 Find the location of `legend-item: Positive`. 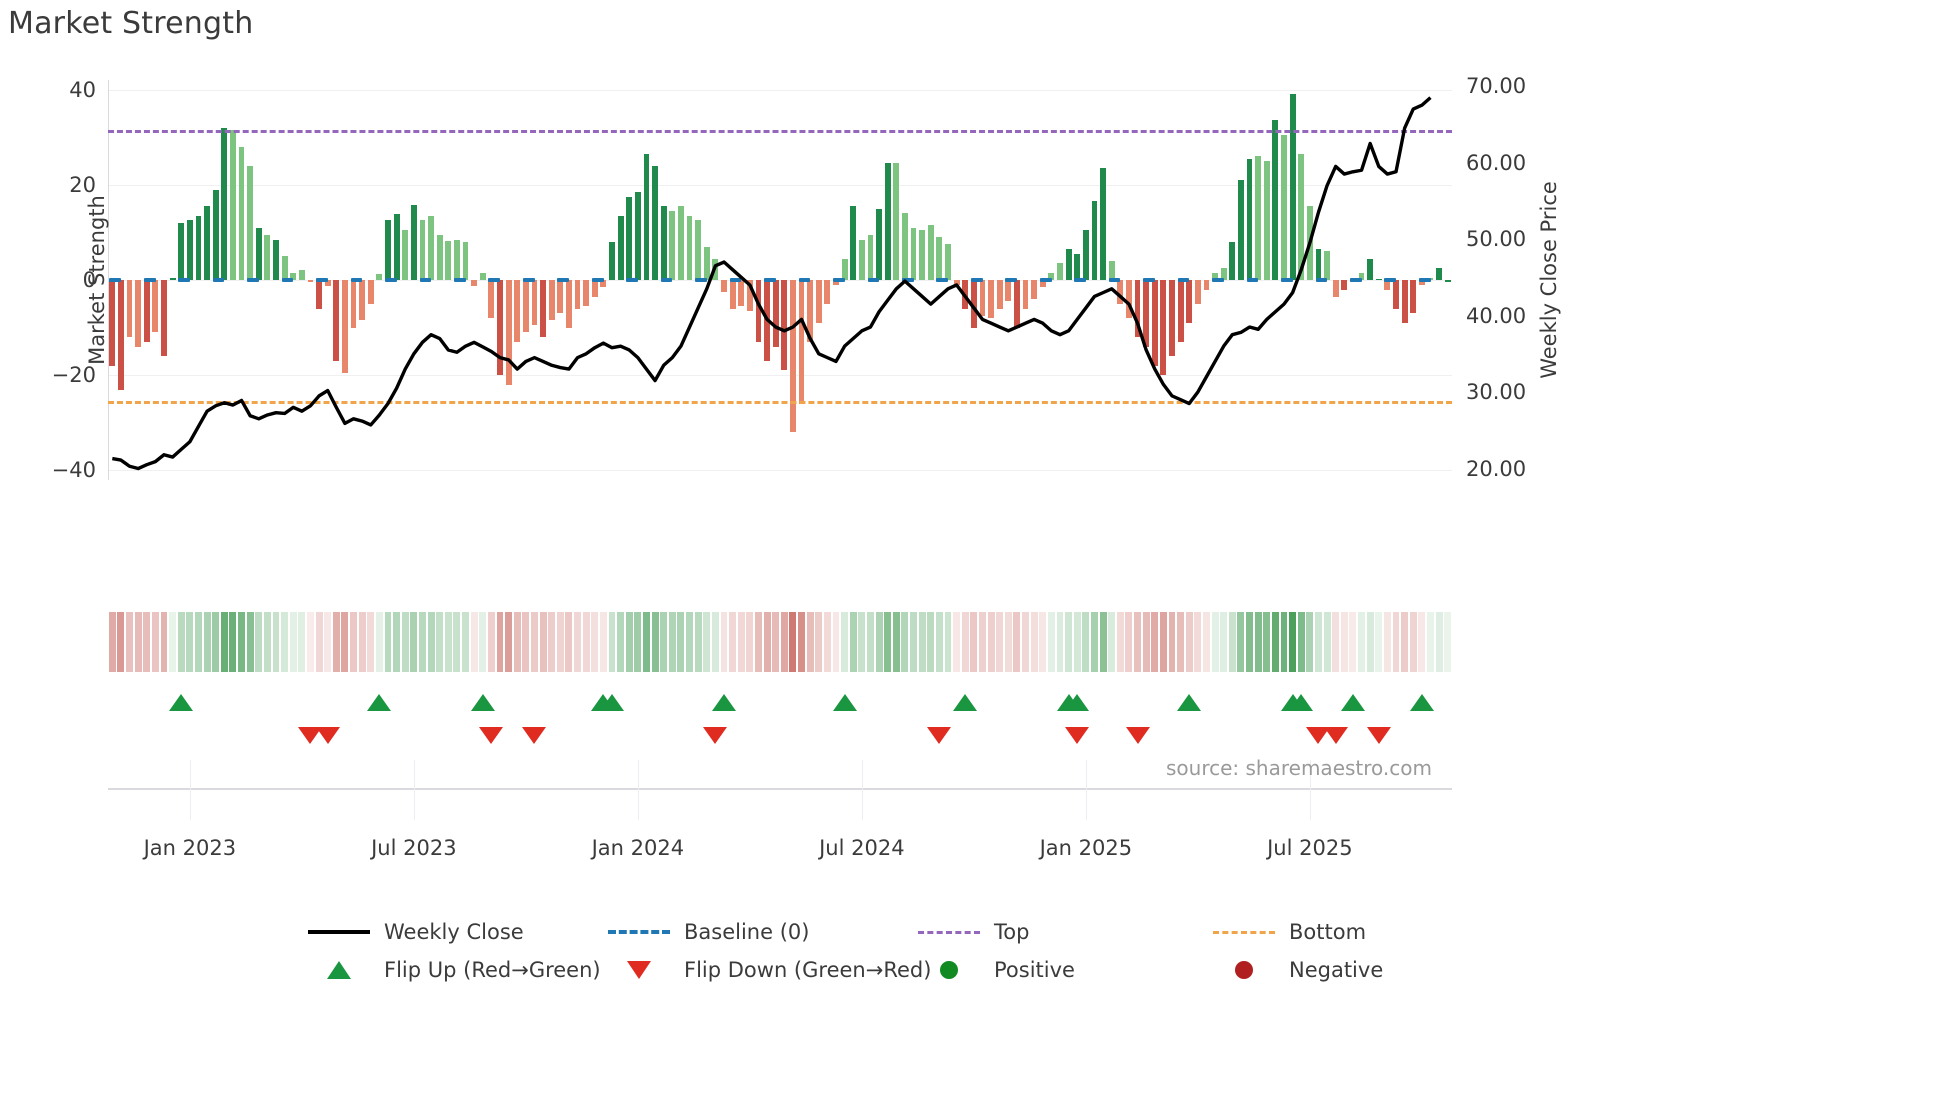

legend-item: Positive is located at coordinates (996, 970).